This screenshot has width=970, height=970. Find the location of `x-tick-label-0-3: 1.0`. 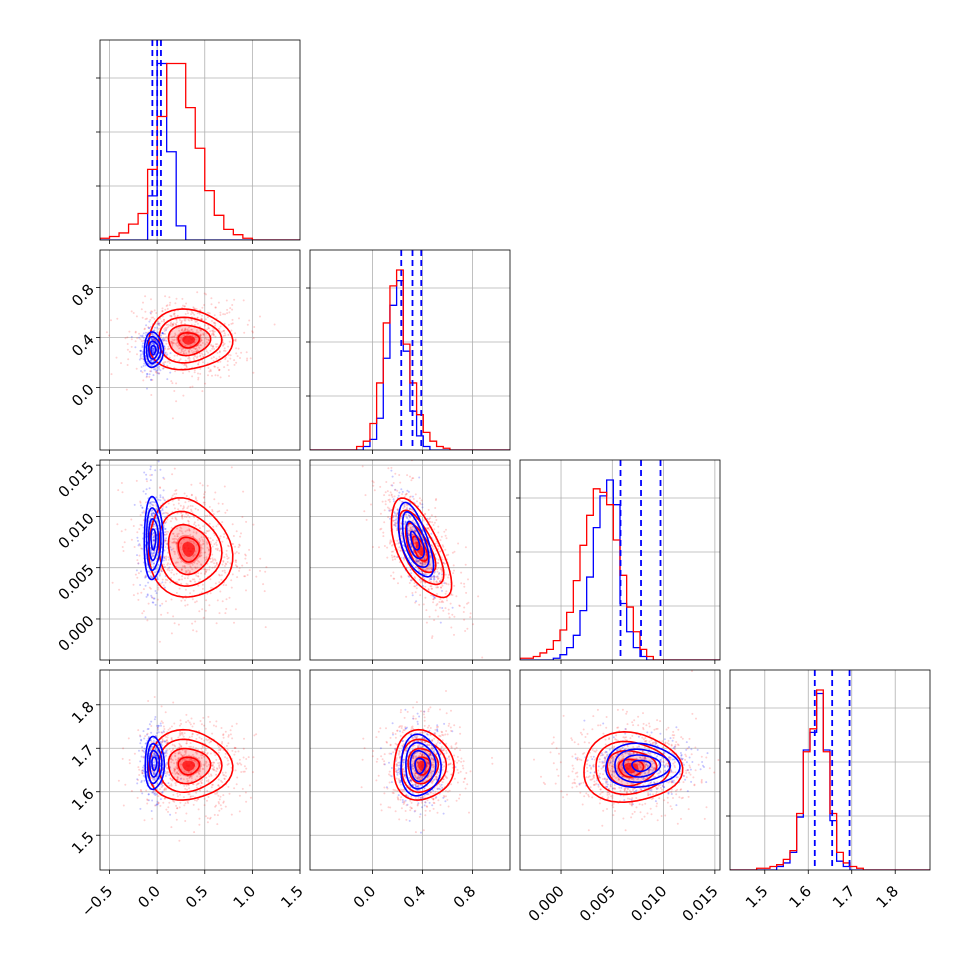

x-tick-label-0-3: 1.0 is located at coordinates (245, 897).